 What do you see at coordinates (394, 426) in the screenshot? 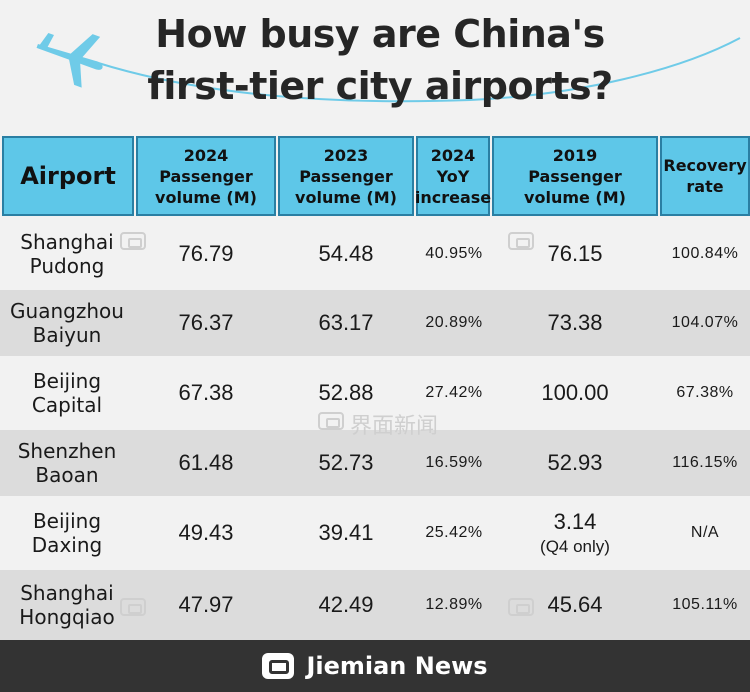
I see `watermark-text: 界面新闻` at bounding box center [394, 426].